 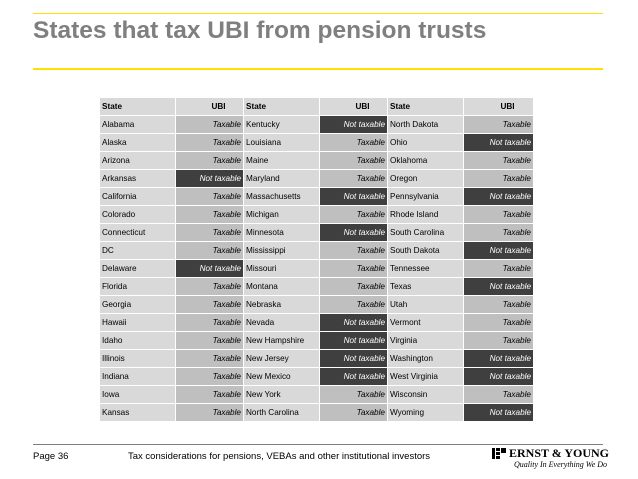 I want to click on state-cell: Missouri, so click(x=281, y=268).